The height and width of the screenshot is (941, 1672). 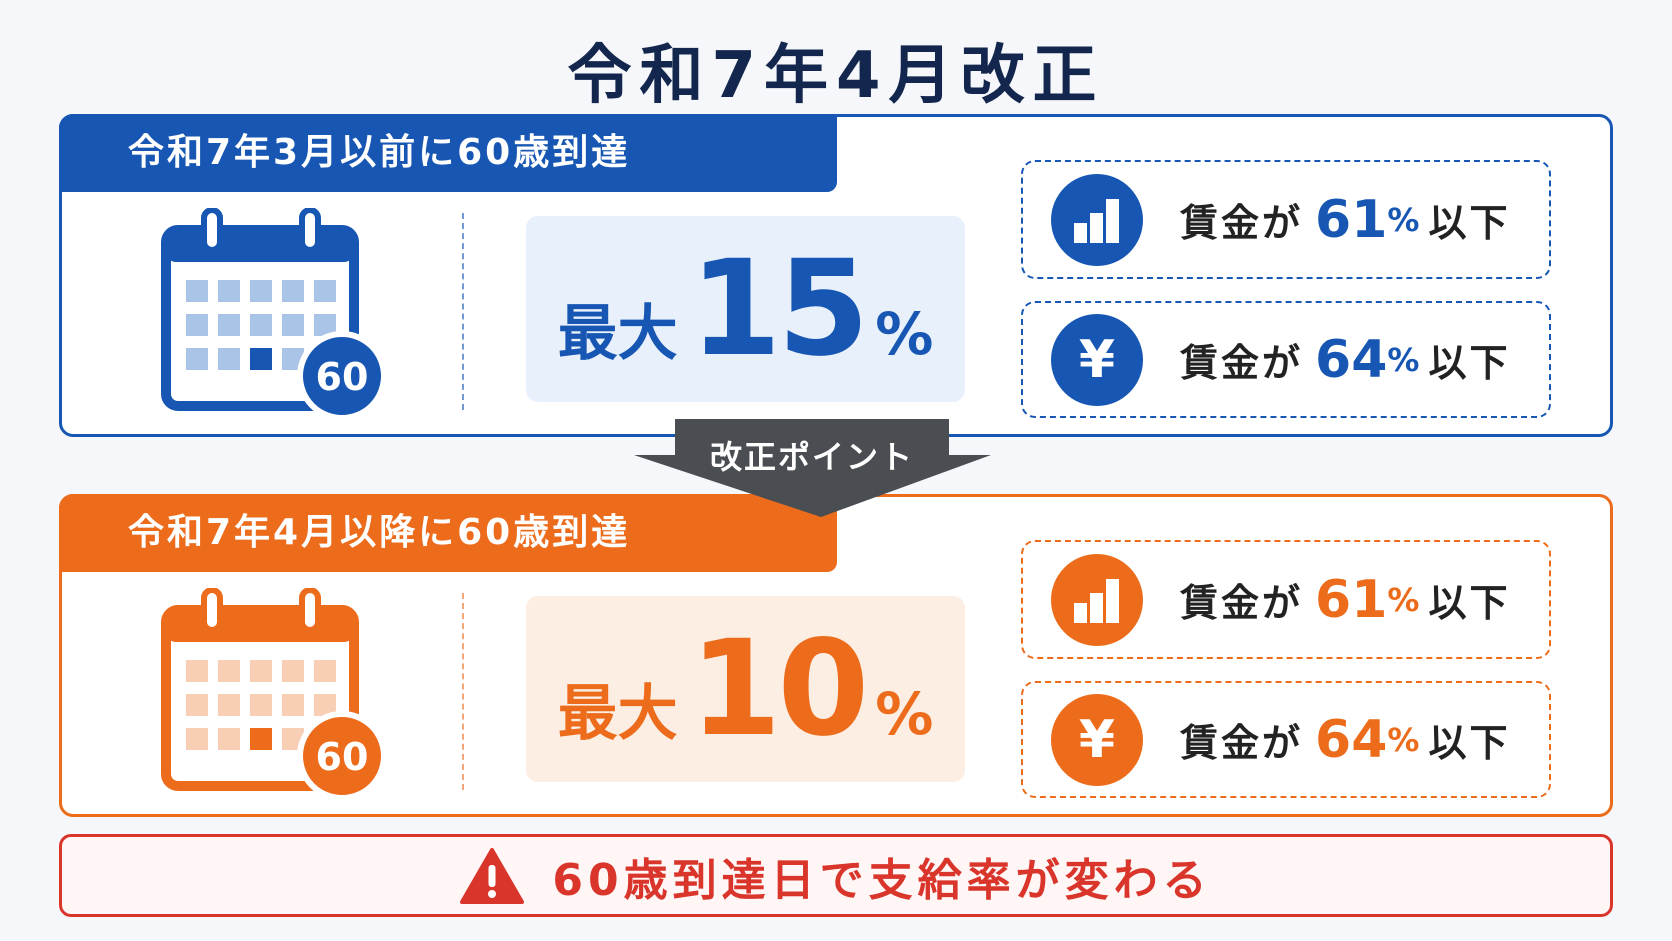 I want to click on panel-heading: 令和7年3月以前に60歳到達, so click(x=448, y=153).